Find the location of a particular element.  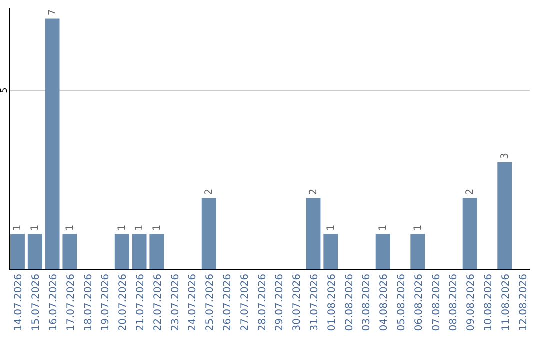

x-tick-label: 08.08.2026 is located at coordinates (454, 303).